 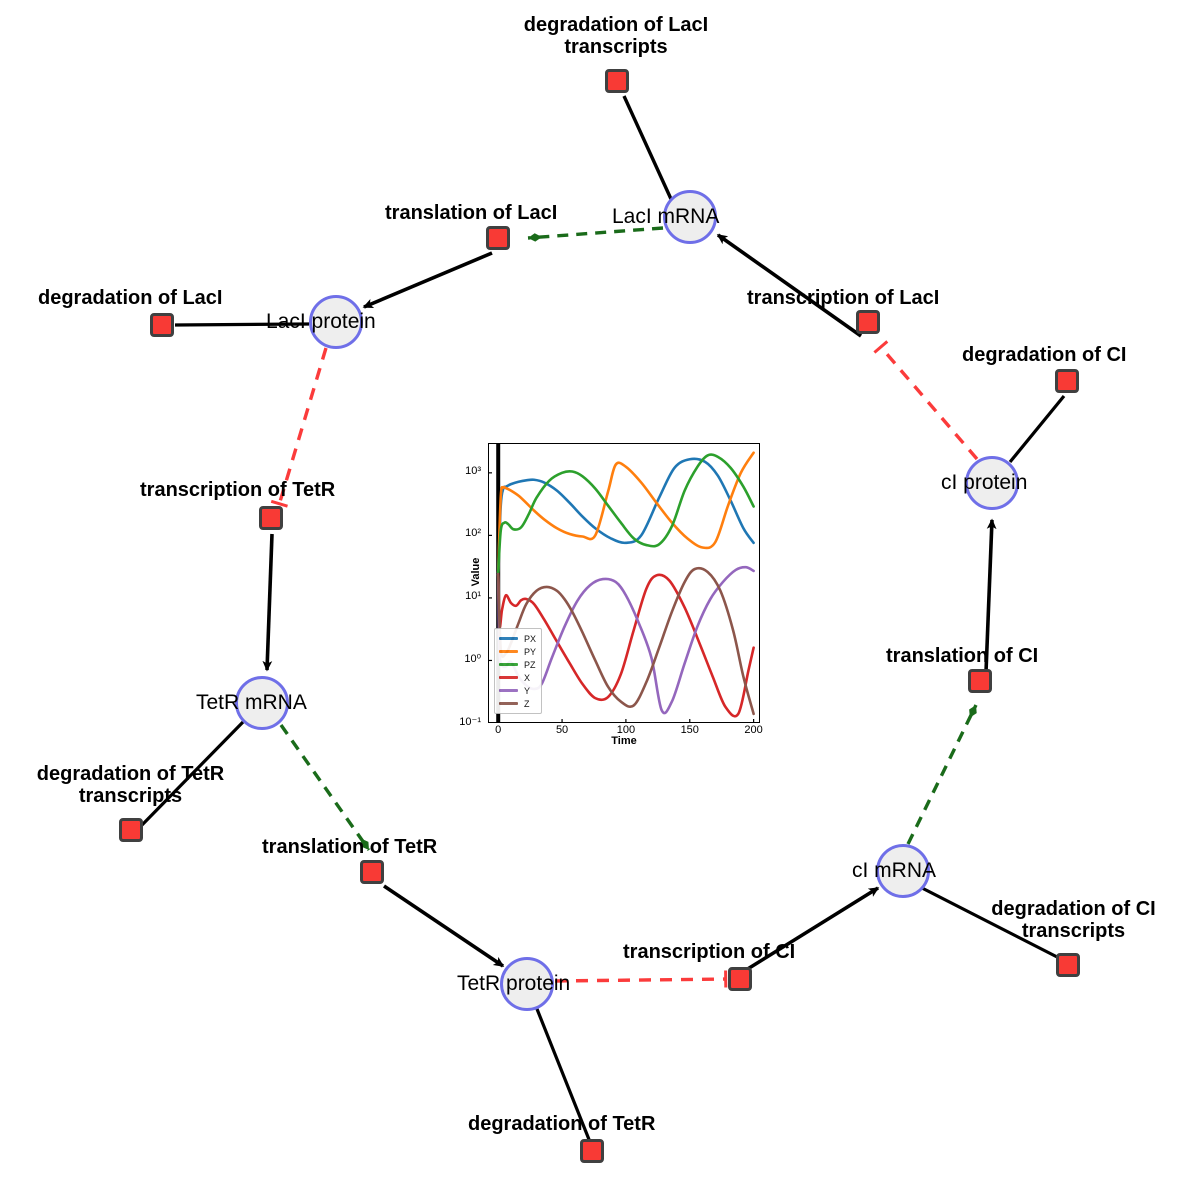 What do you see at coordinates (616, 36) in the screenshot?
I see `reaction-label-deg-laci-transcripts: degradation of LacI transcripts` at bounding box center [616, 36].